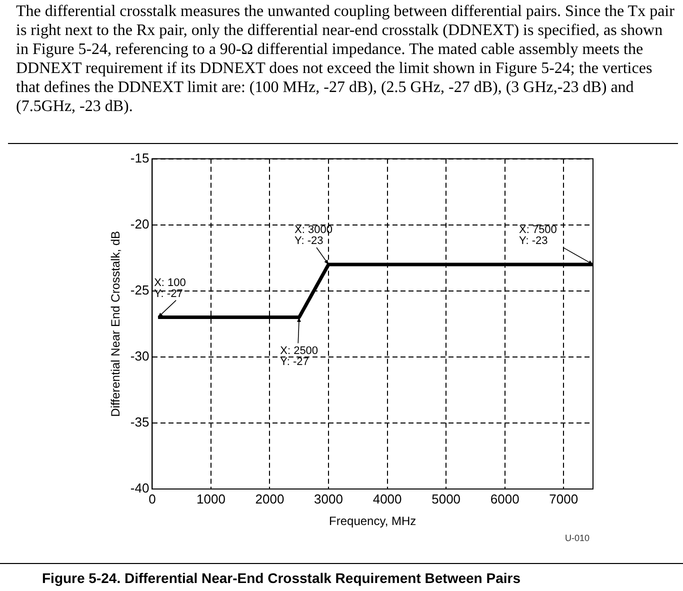 The height and width of the screenshot is (591, 683). Describe the element at coordinates (211, 498) in the screenshot. I see `x-tick-label: 1000` at that location.